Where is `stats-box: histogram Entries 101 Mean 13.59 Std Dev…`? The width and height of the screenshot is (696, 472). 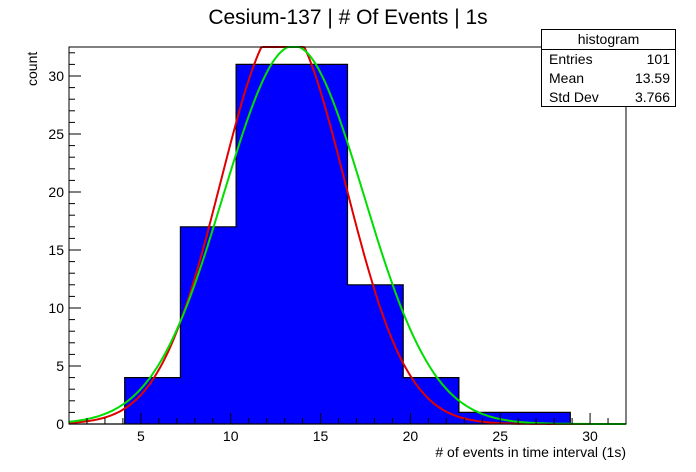
stats-box: histogram Entries 101 Mean 13.59 Std Dev… is located at coordinates (608, 68).